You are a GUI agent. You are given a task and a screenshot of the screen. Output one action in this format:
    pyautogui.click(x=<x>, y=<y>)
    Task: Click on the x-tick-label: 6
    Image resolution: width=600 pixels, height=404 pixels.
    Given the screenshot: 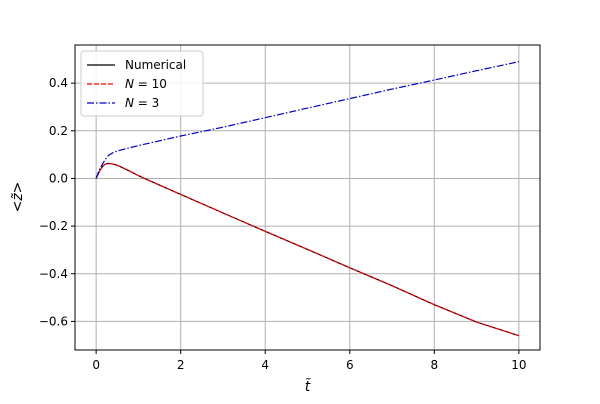 What is the action you would take?
    pyautogui.click(x=350, y=365)
    